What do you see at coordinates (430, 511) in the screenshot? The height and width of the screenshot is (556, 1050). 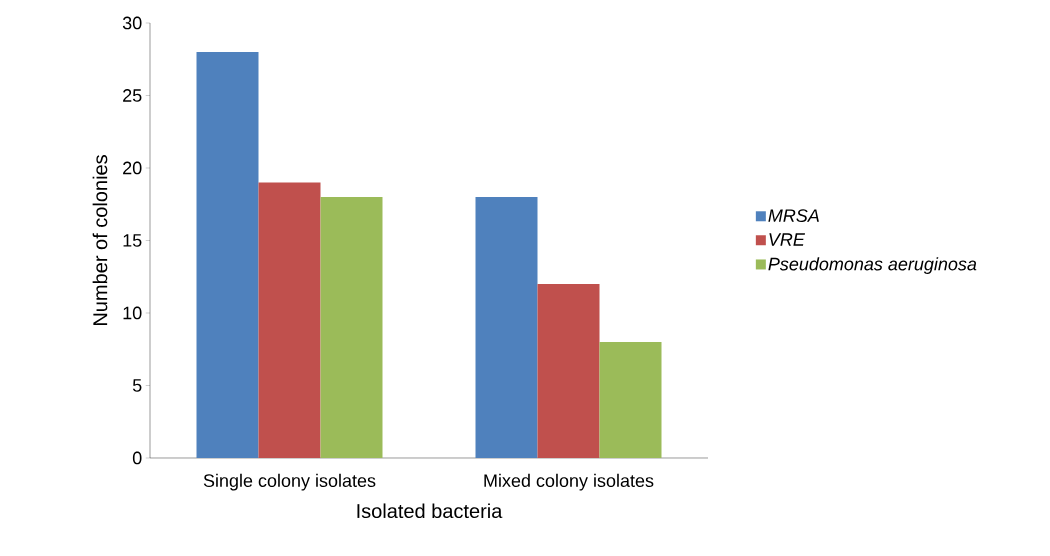 I see `x-axis-title: Isolated bacteria` at bounding box center [430, 511].